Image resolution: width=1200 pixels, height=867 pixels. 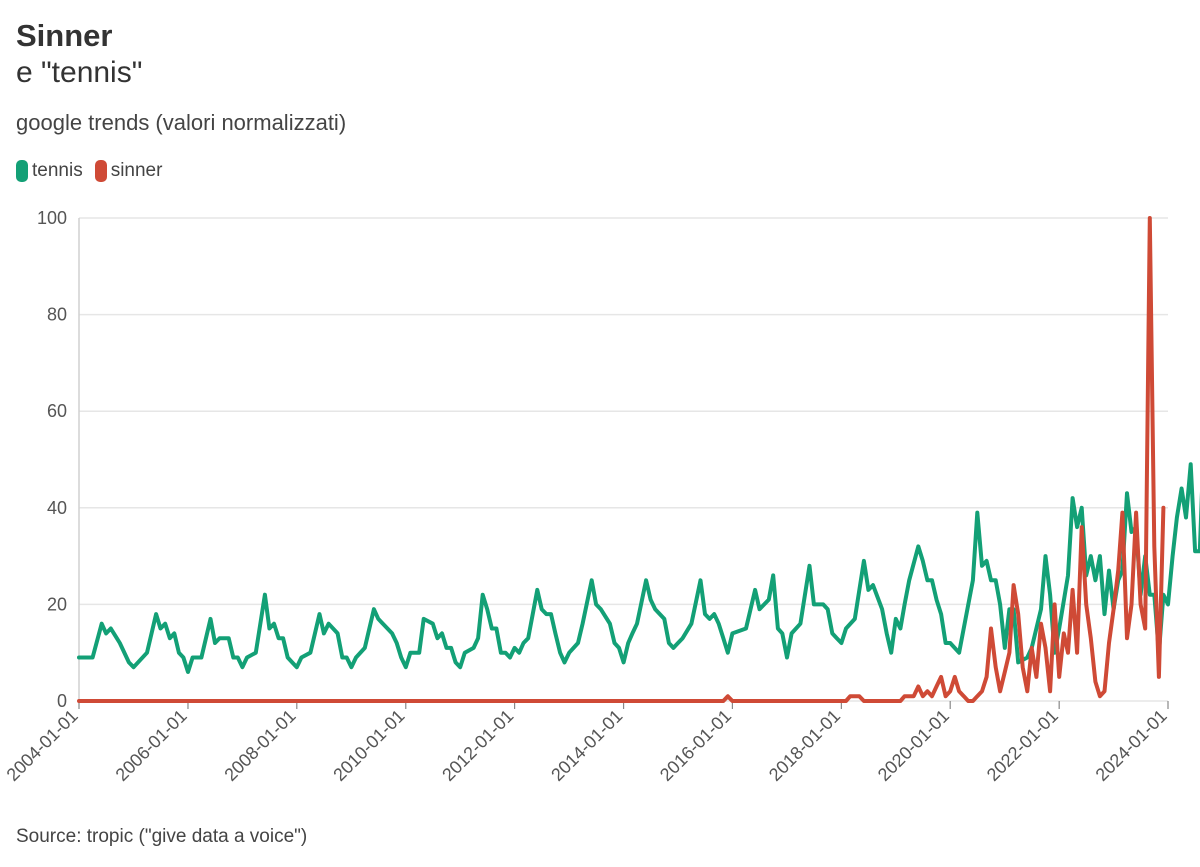 I want to click on x-tick-label: 2006-01-01, so click(x=151, y=745).